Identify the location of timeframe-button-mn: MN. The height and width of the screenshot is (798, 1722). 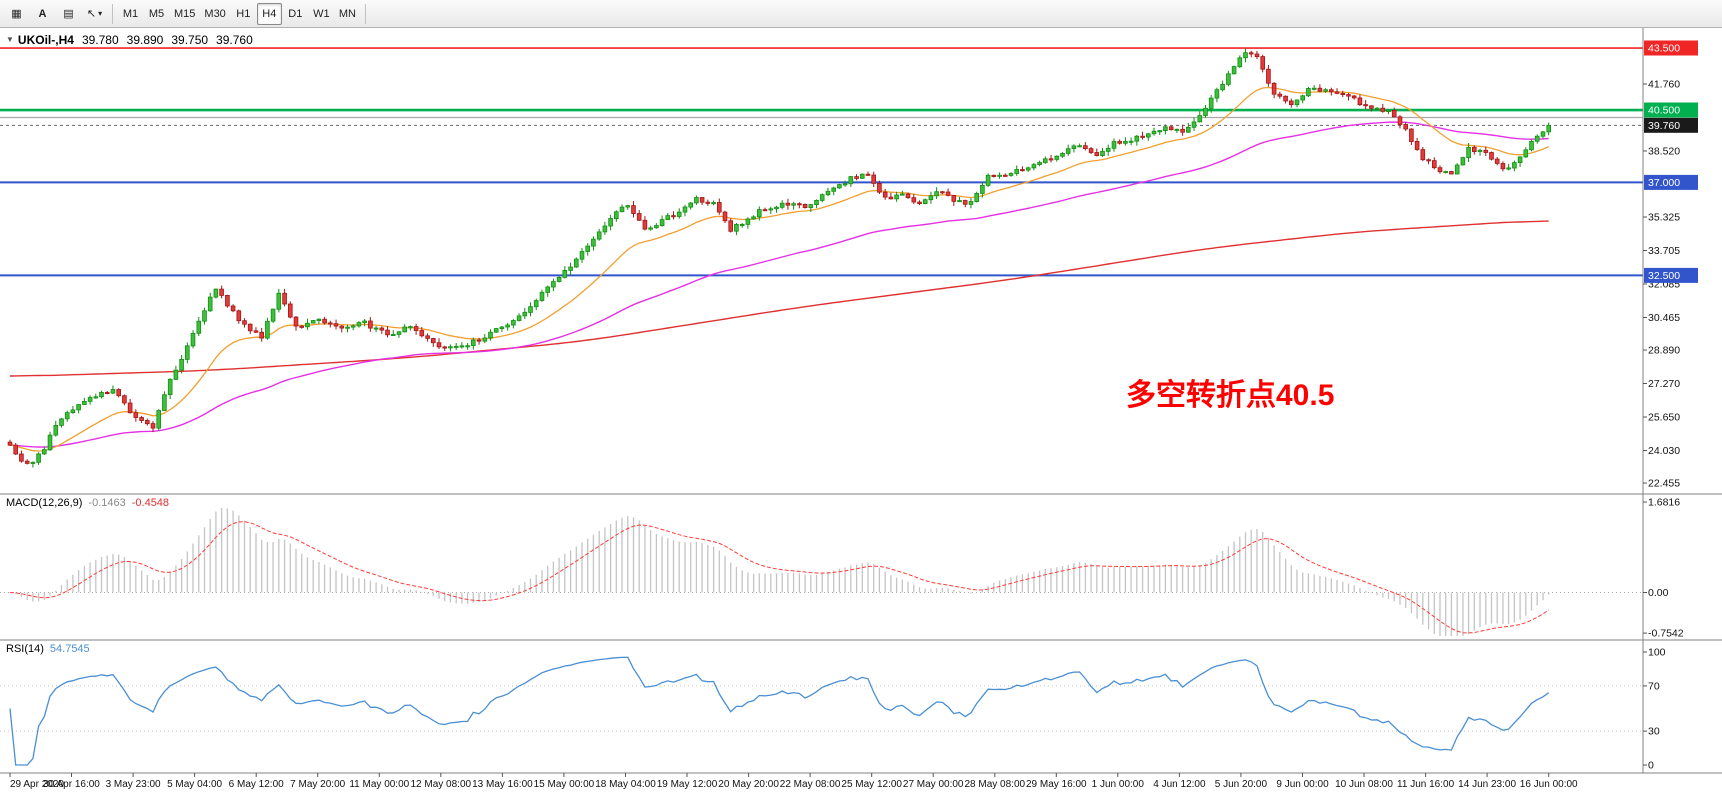
(347, 14).